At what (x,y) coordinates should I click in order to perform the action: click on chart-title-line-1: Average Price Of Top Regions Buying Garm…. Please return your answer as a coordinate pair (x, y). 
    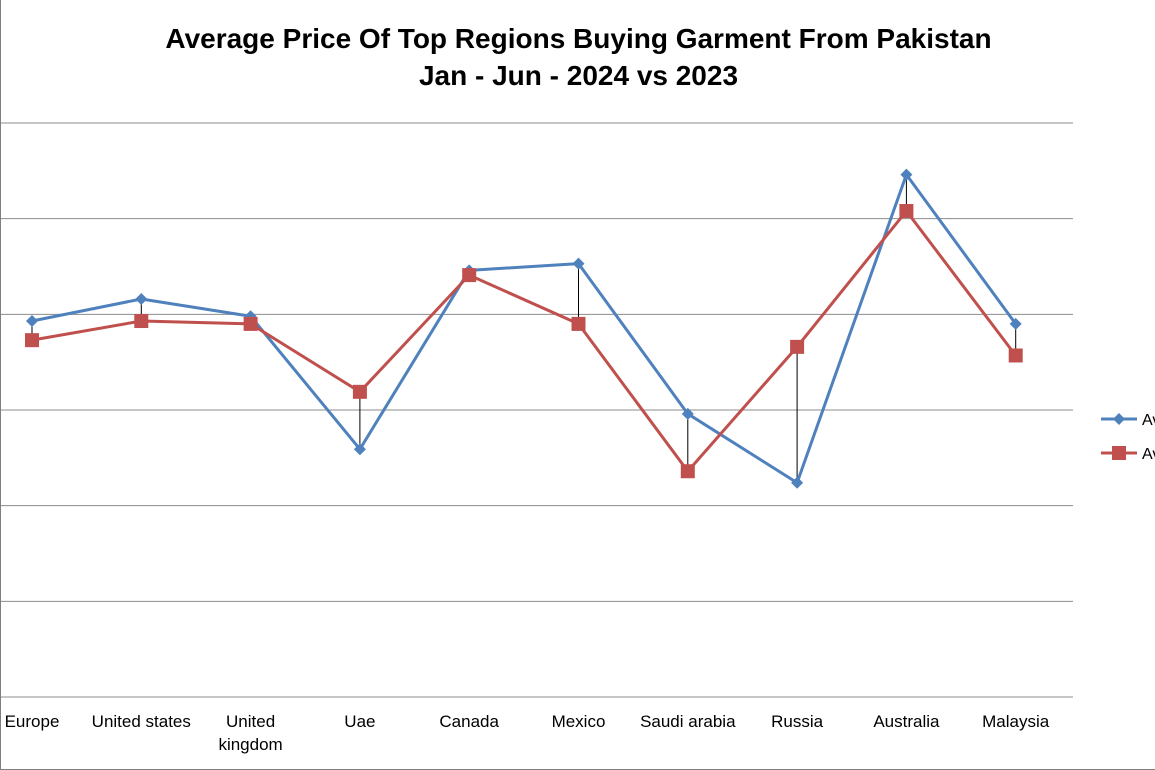
    Looking at the image, I should click on (578, 38).